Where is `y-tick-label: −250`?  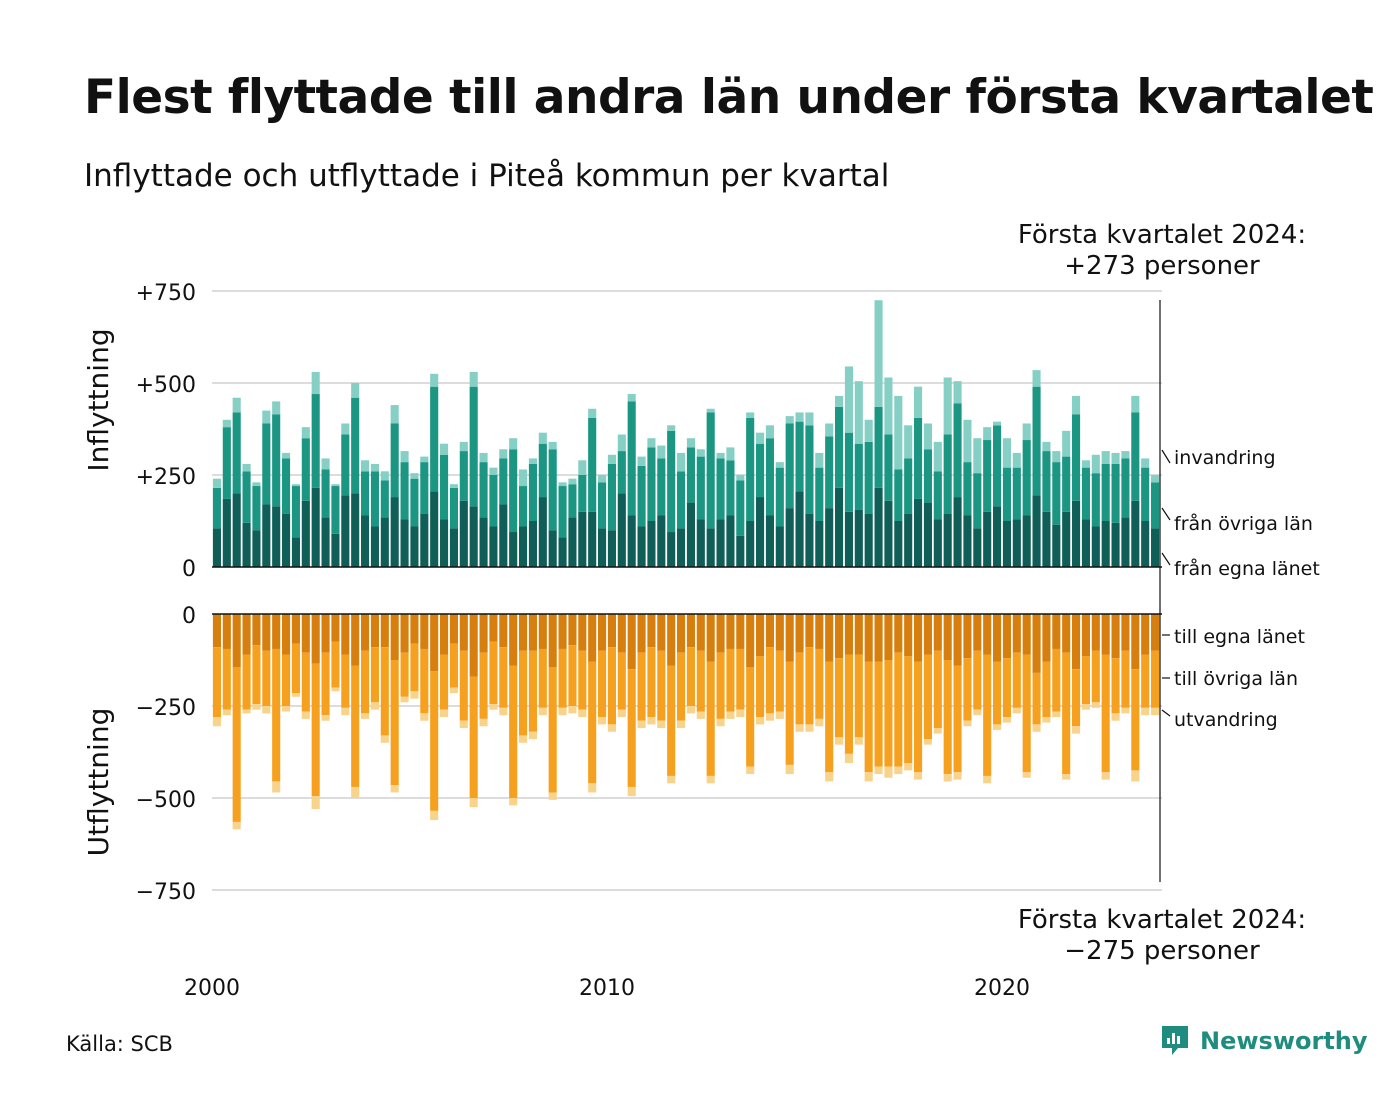 y-tick-label: −250 is located at coordinates (166, 708).